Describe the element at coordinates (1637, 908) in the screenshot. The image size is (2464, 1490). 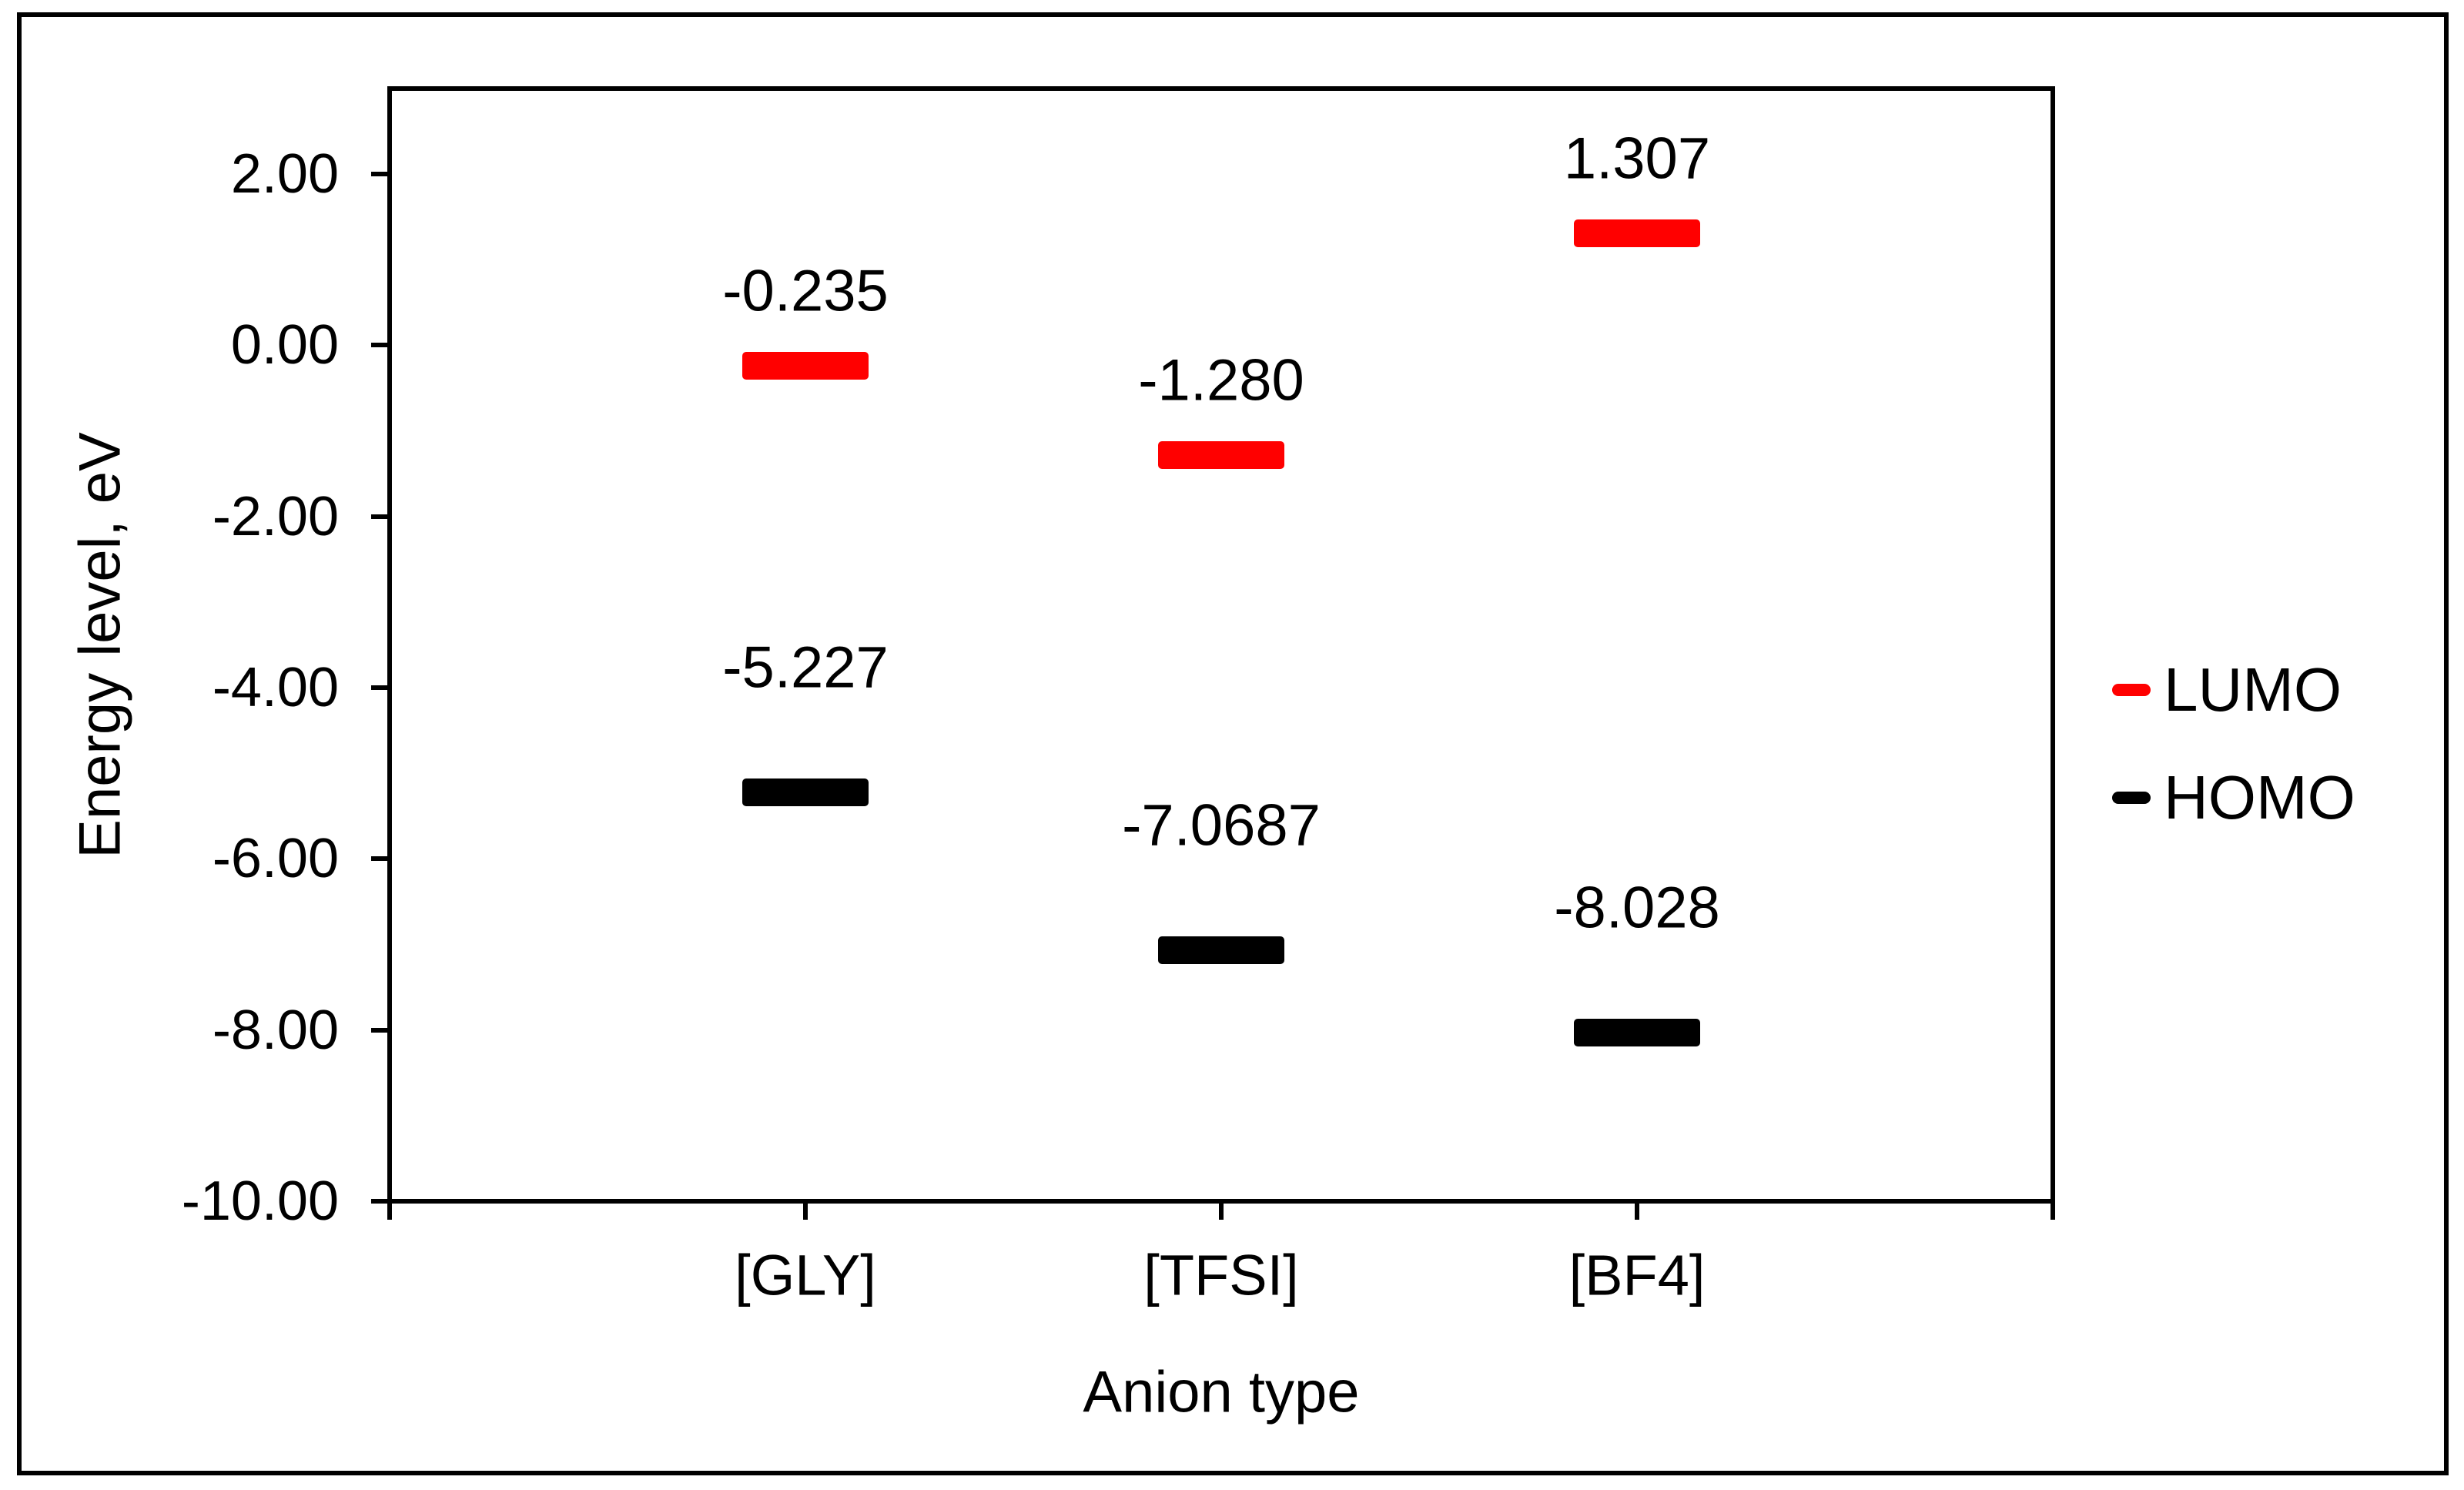
I see `homo-data-label: -8.028` at that location.